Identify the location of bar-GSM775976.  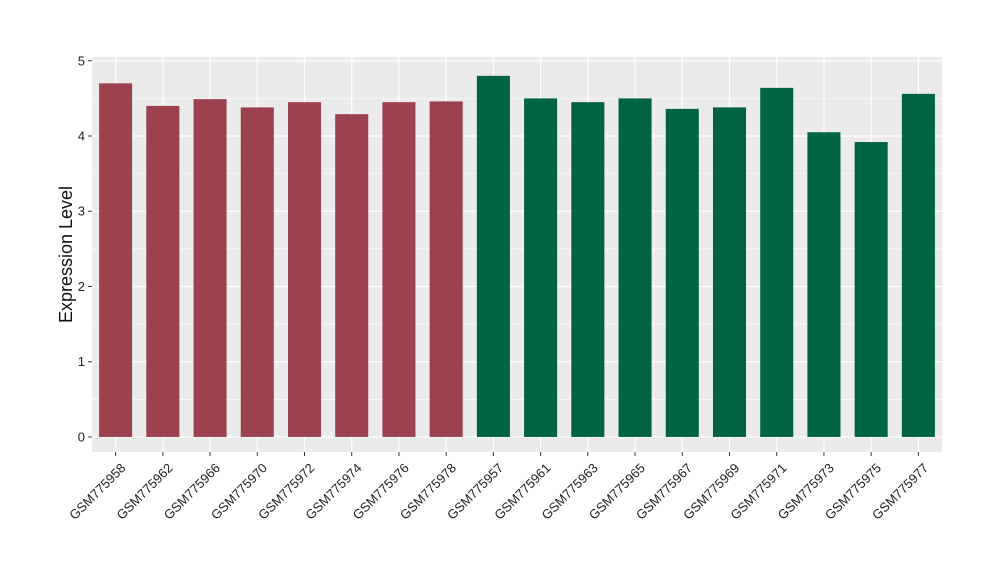
(399, 269).